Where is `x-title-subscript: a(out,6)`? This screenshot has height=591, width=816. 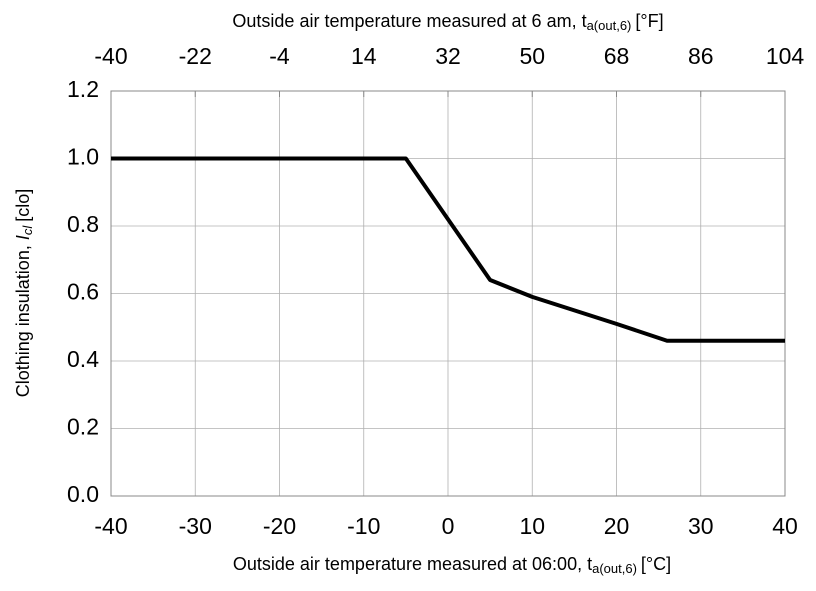
x-title-subscript: a(out,6) is located at coordinates (614, 568).